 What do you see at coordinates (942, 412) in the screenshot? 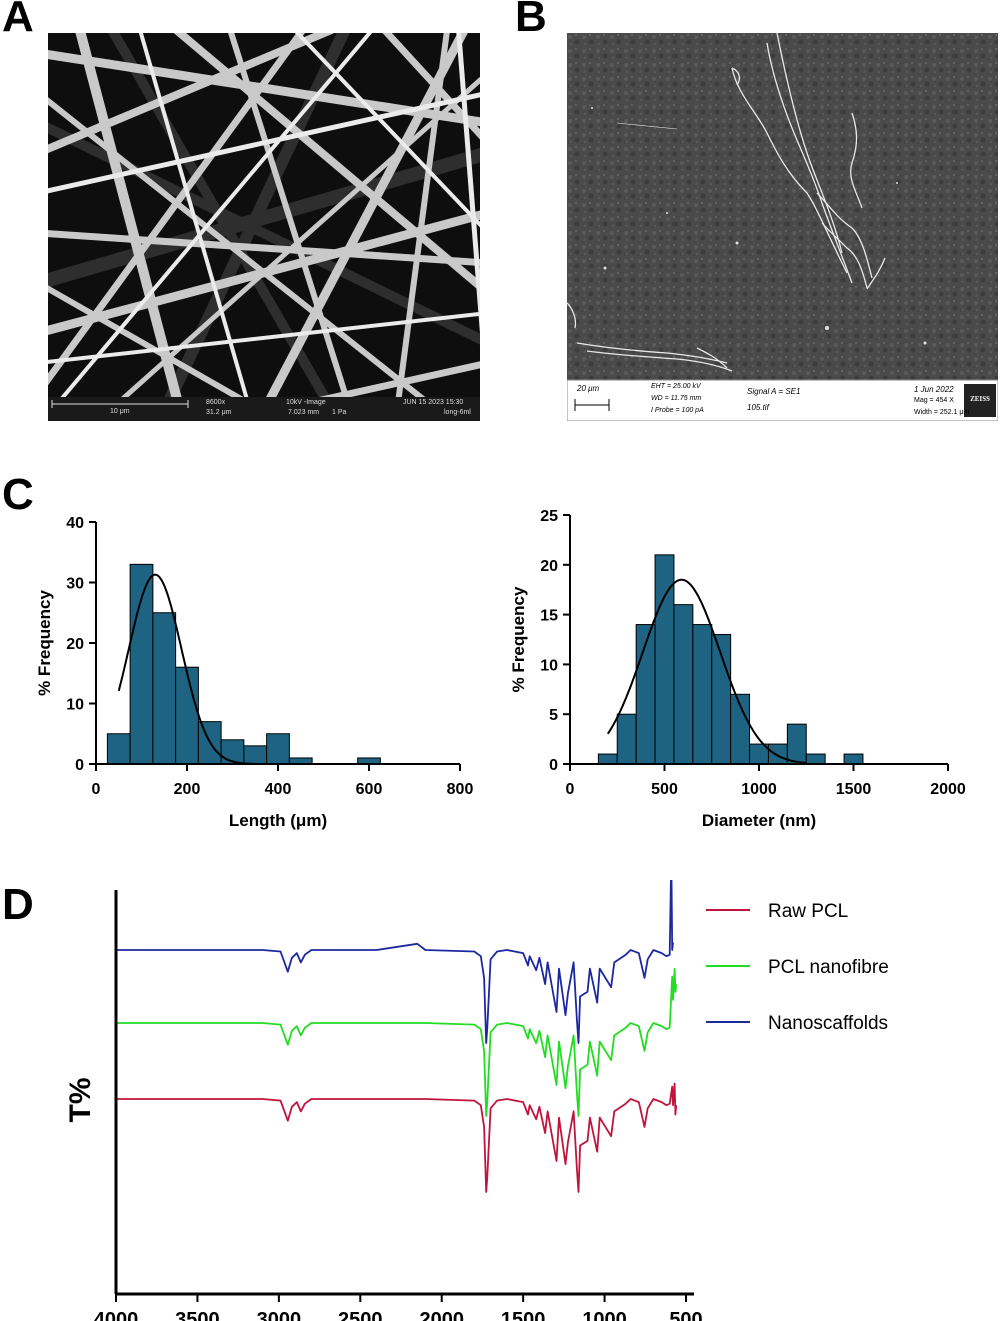
I see `sem-b-width: Width = 252.1 μm` at bounding box center [942, 412].